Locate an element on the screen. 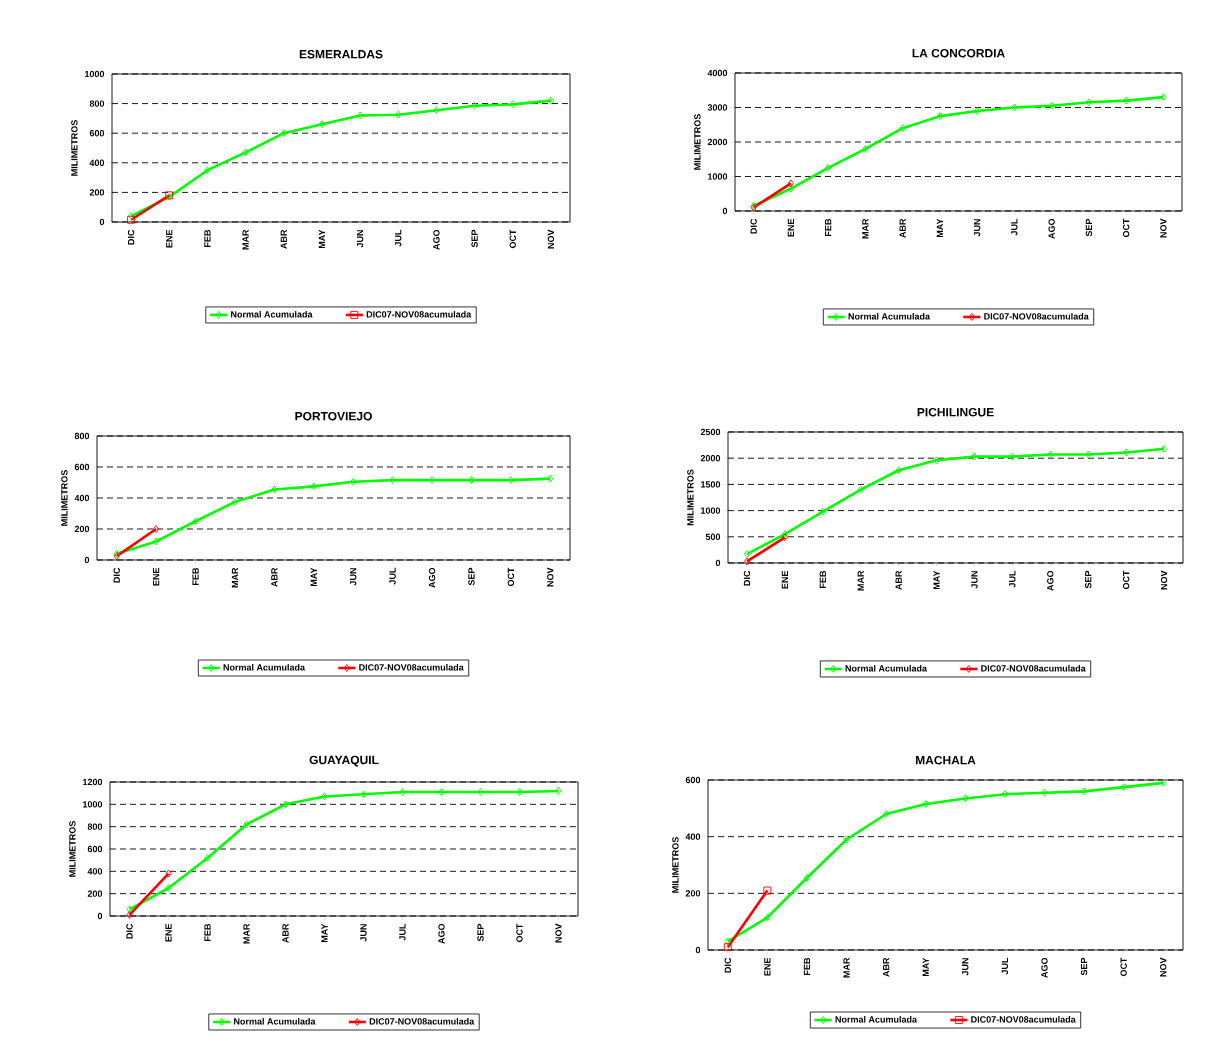 The width and height of the screenshot is (1218, 1053). chart-title: PORTOVIEJO is located at coordinates (333, 416).